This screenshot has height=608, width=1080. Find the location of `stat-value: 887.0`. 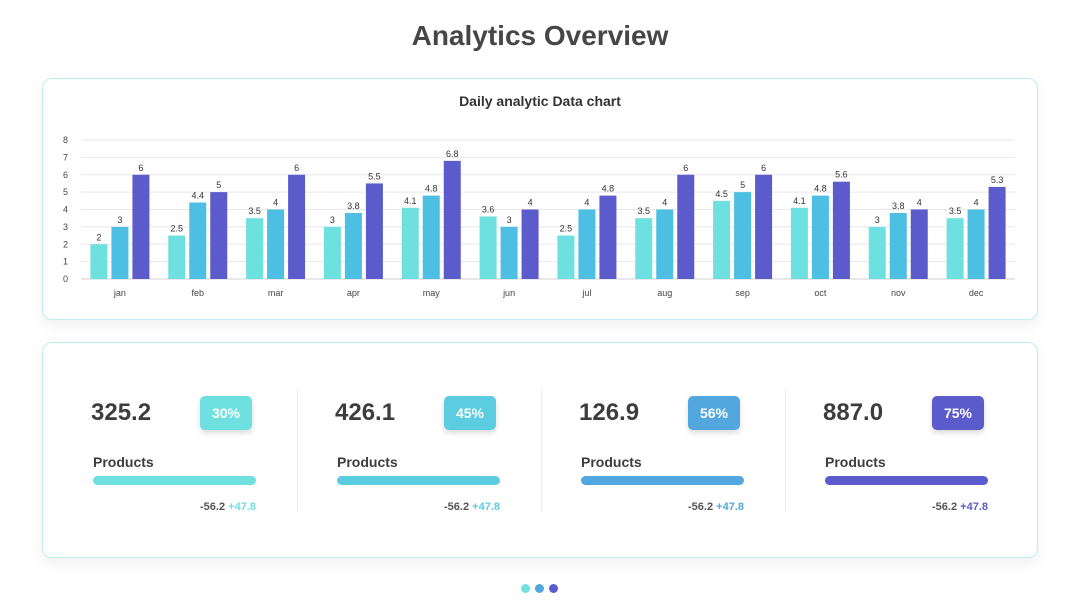

stat-value: 887.0 is located at coordinates (853, 412).